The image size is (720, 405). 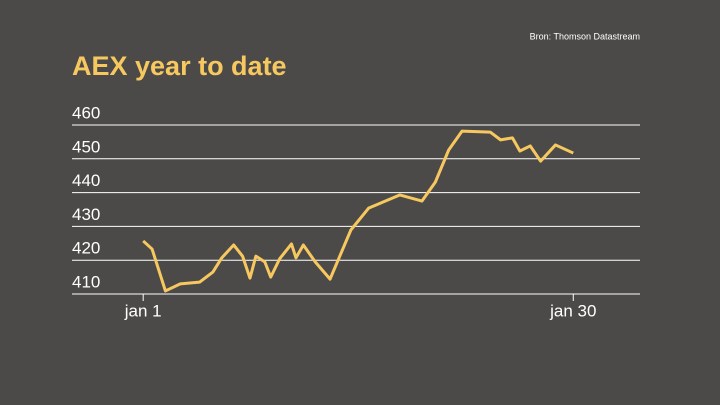 I want to click on source: Bron: Thomson Datastream, so click(x=585, y=36).